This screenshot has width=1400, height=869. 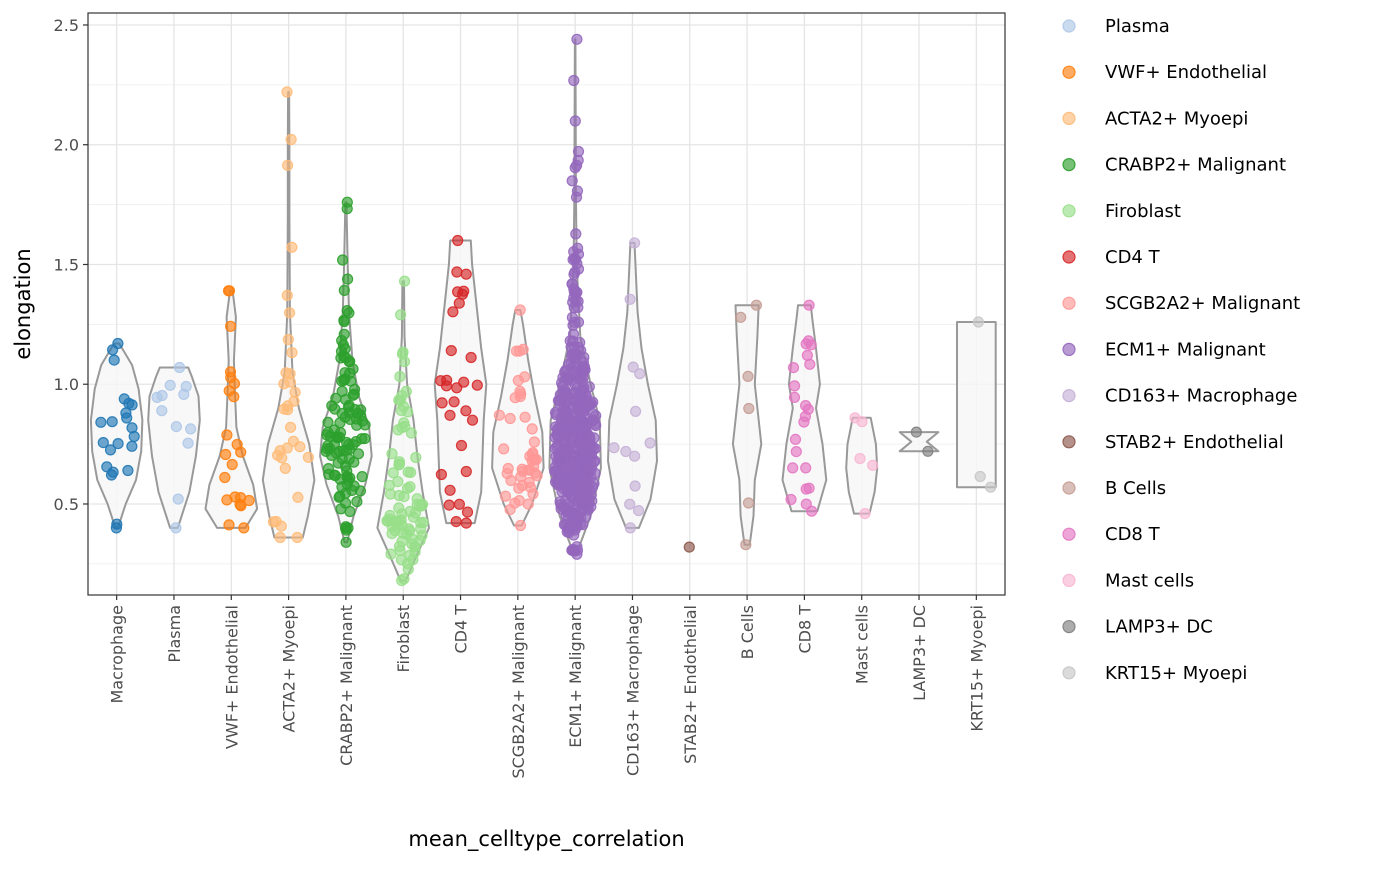 I want to click on legend-label: CD4 T, so click(x=1133, y=257).